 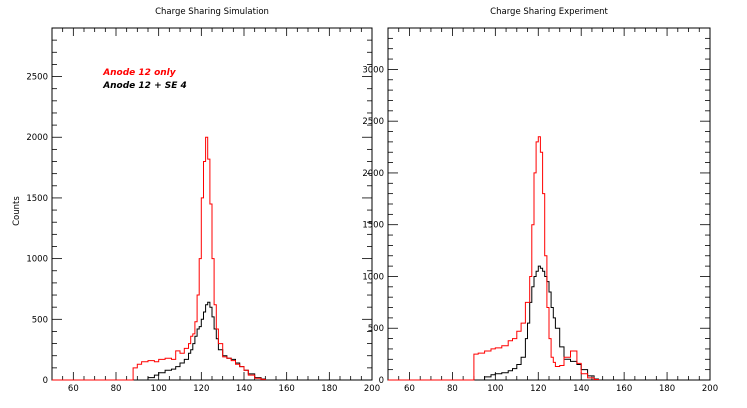 What do you see at coordinates (17, 211) in the screenshot?
I see `y-axis-label: Counts` at bounding box center [17, 211].